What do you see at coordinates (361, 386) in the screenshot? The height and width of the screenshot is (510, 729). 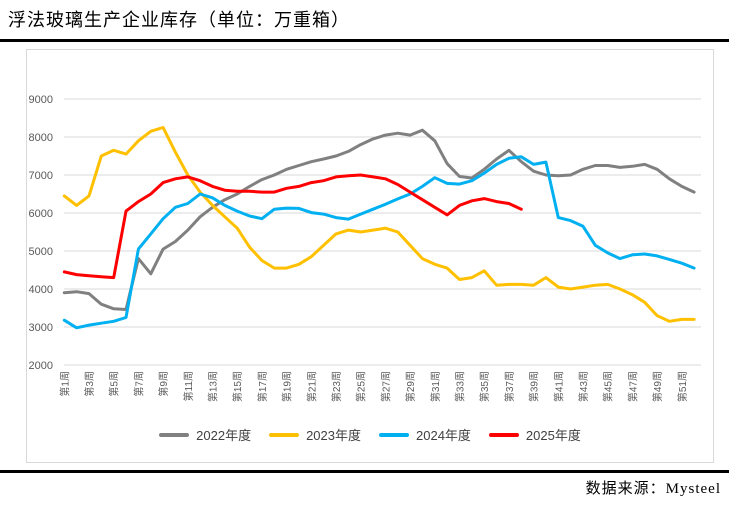 I see `x-axis-tick-label: 第25周` at bounding box center [361, 386].